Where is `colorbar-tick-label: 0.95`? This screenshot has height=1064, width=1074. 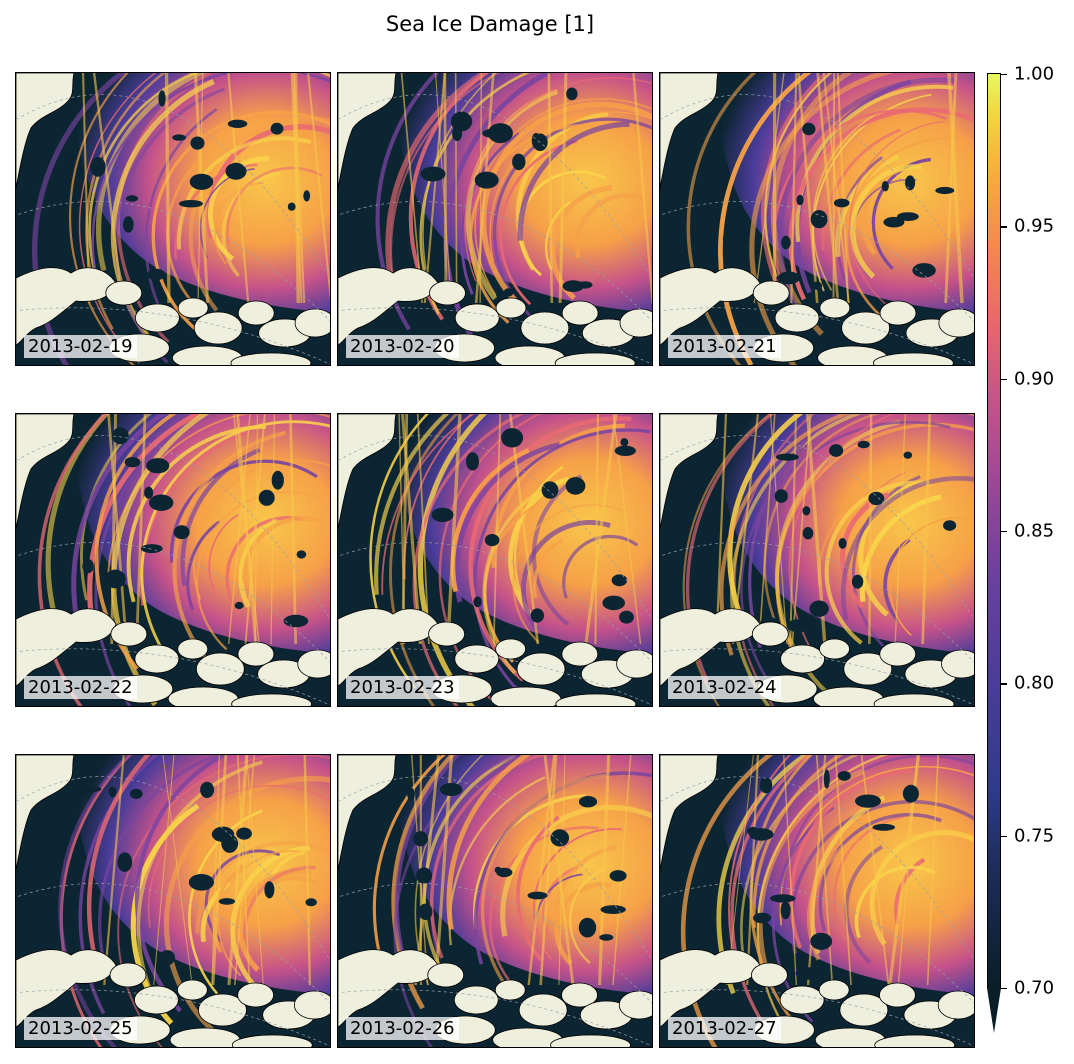 colorbar-tick-label: 0.95 is located at coordinates (1034, 226).